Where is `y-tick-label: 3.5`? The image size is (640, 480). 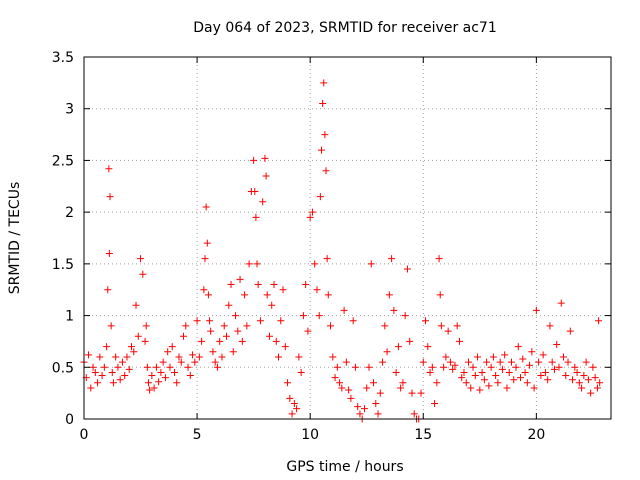
y-tick-label: 3.5 is located at coordinates (63, 58).